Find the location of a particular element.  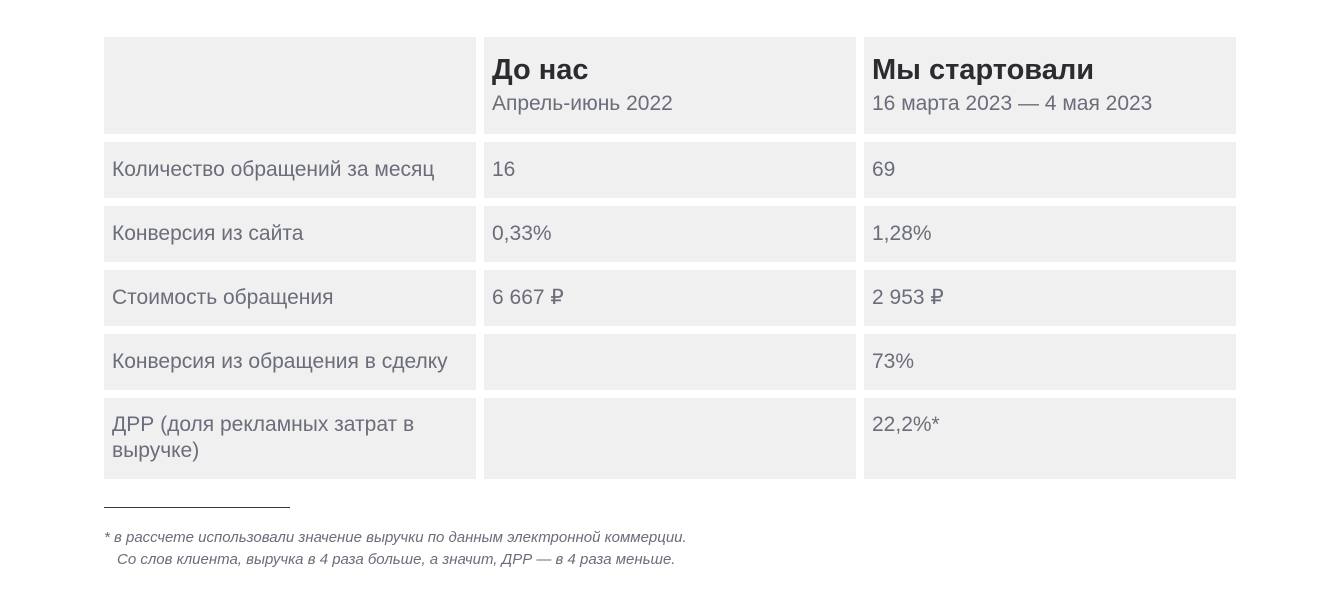

row-before-site-conversion: 0,33% is located at coordinates (670, 234).